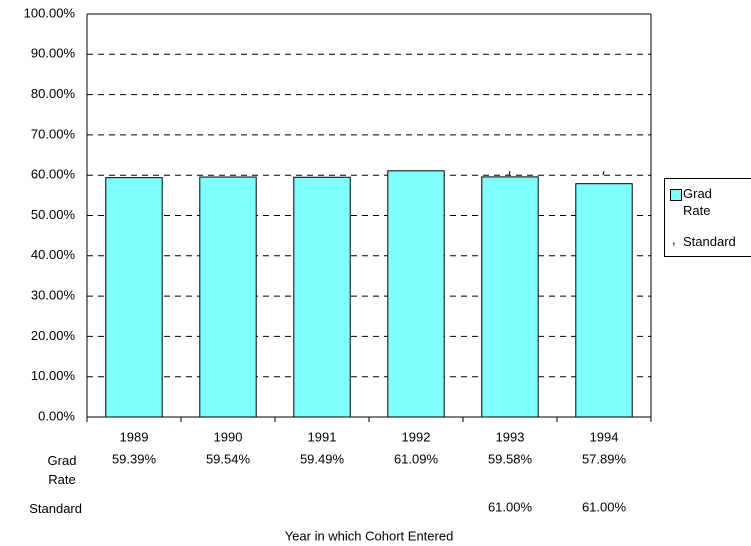 The height and width of the screenshot is (546, 751). I want to click on row-label: Grad Rate, so click(62, 470).